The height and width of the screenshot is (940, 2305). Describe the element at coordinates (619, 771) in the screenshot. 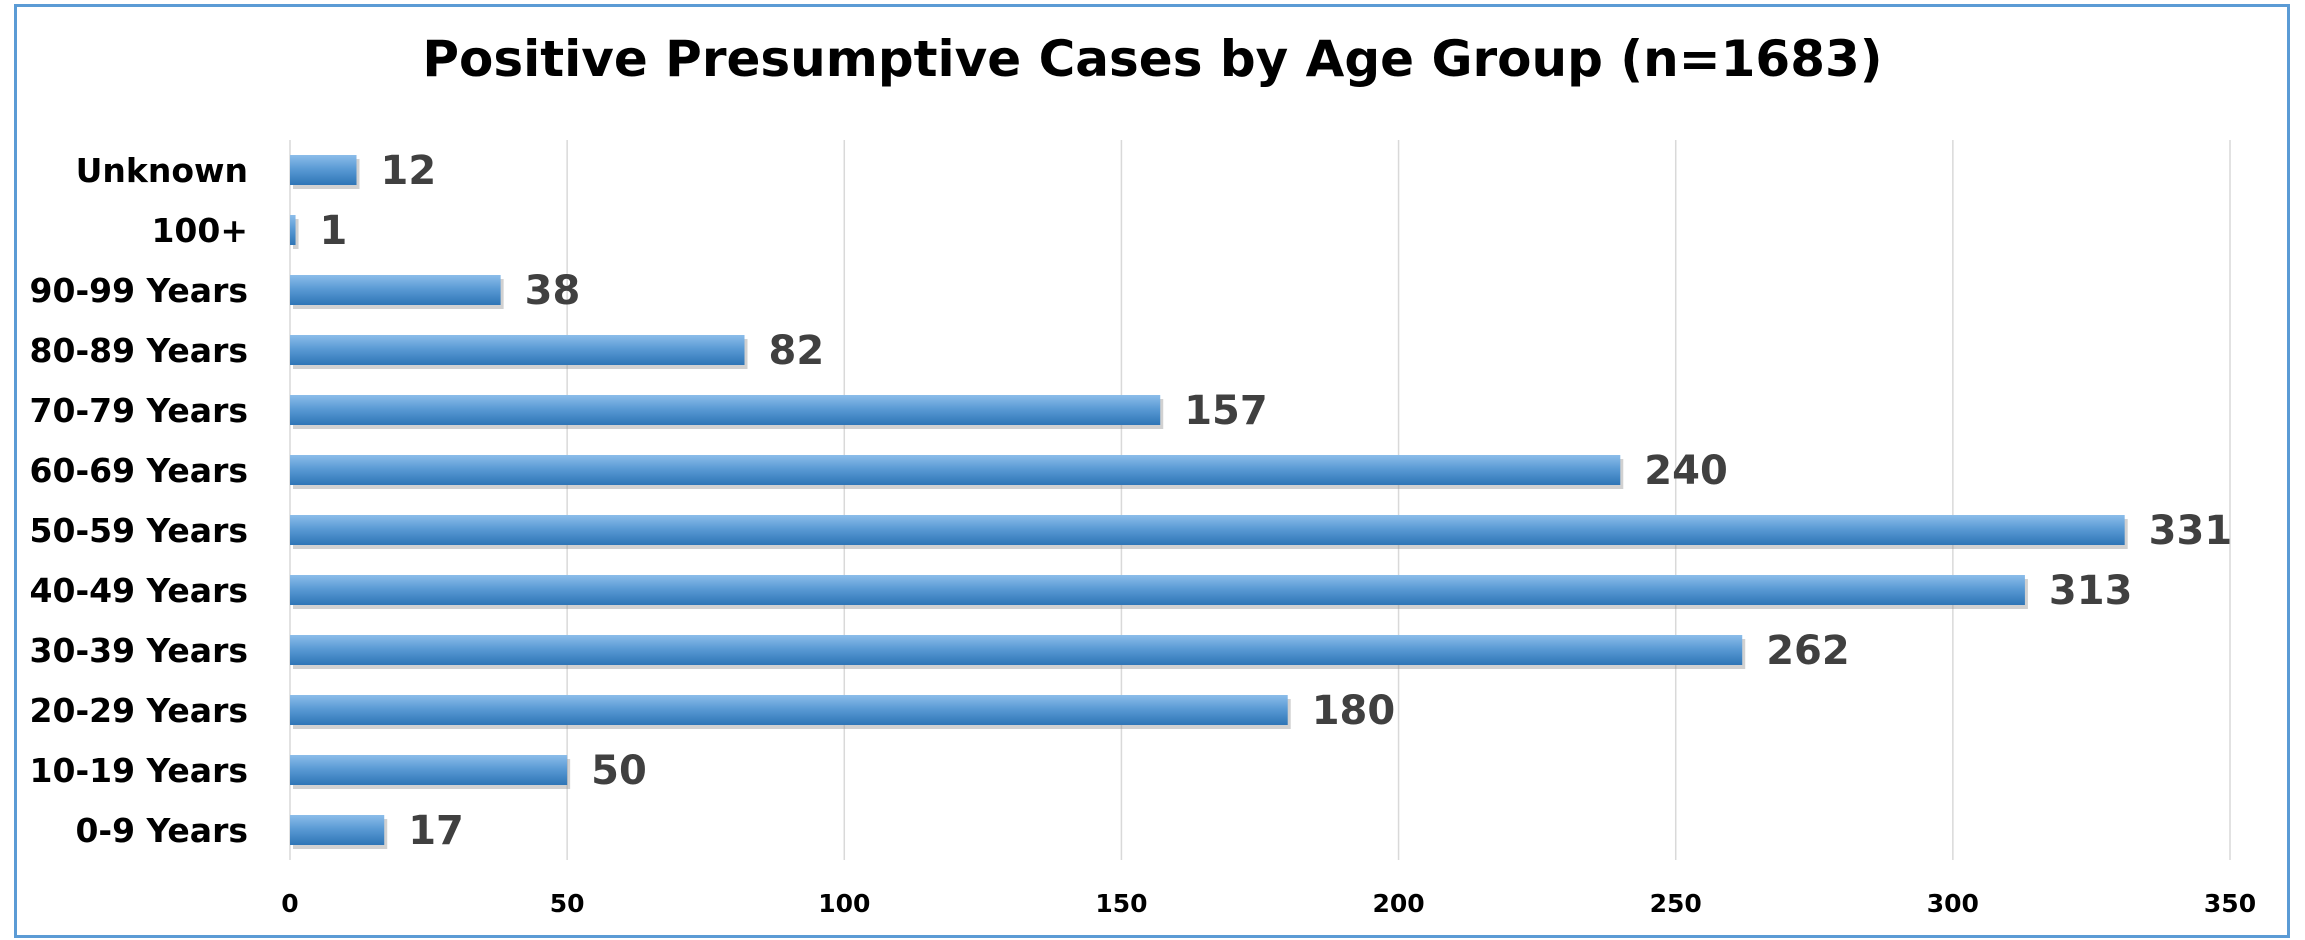

I see `data-label: 50` at that location.